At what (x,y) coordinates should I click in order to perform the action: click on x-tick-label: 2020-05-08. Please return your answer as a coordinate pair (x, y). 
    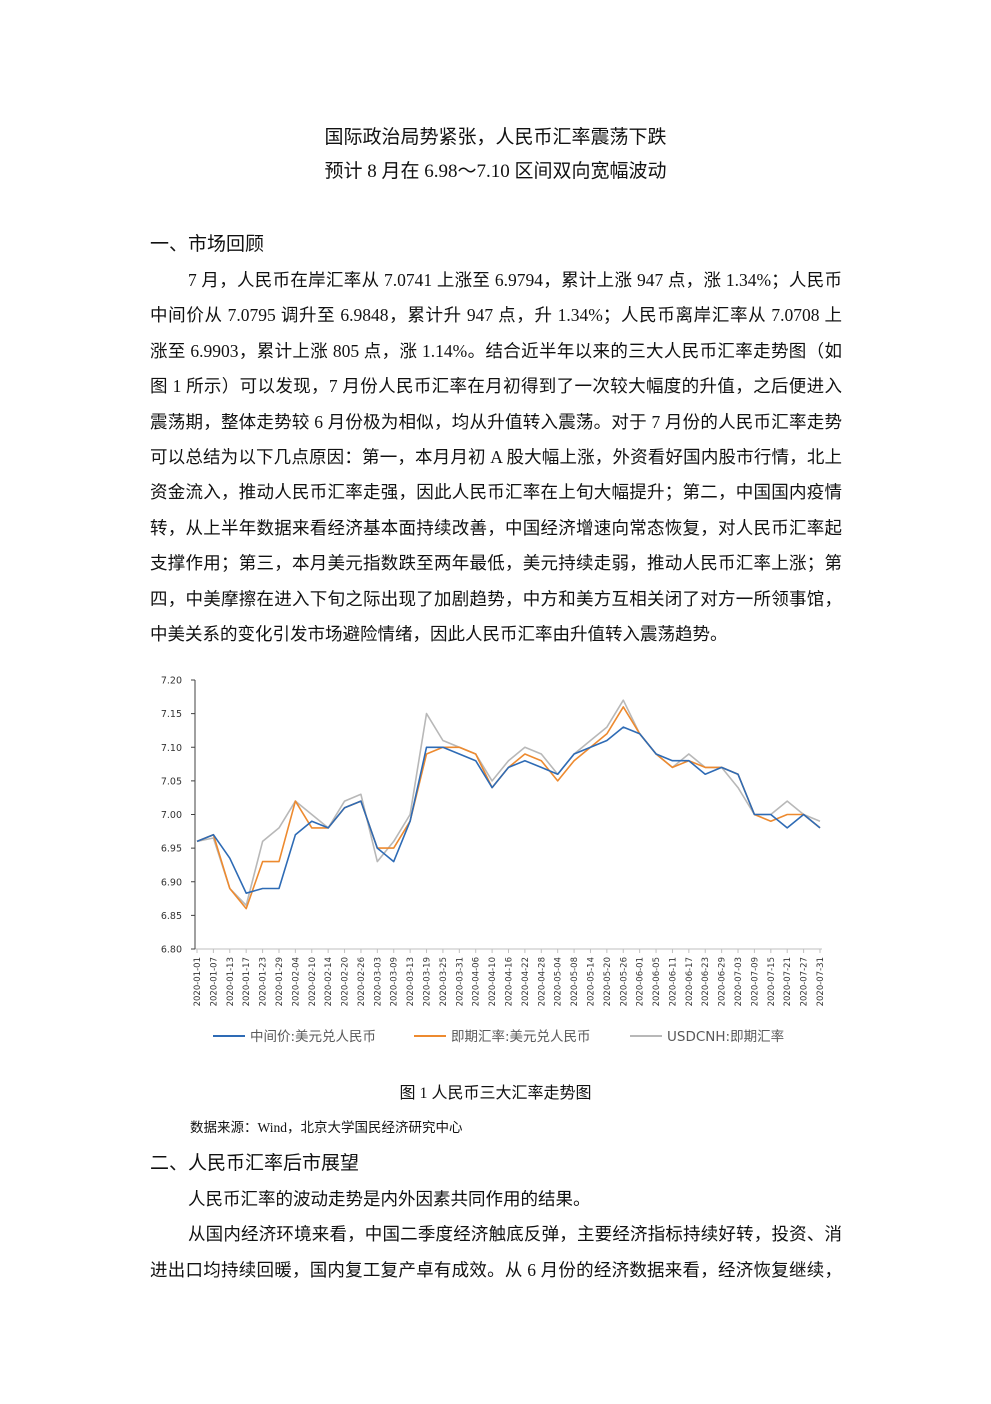
    Looking at the image, I should click on (575, 981).